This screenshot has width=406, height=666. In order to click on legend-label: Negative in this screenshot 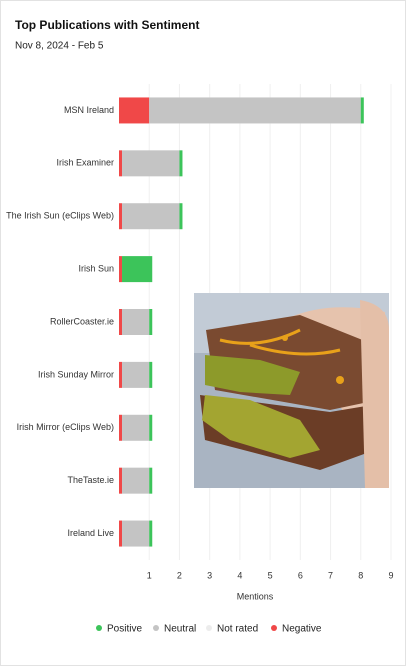, I will do `click(302, 629)`.